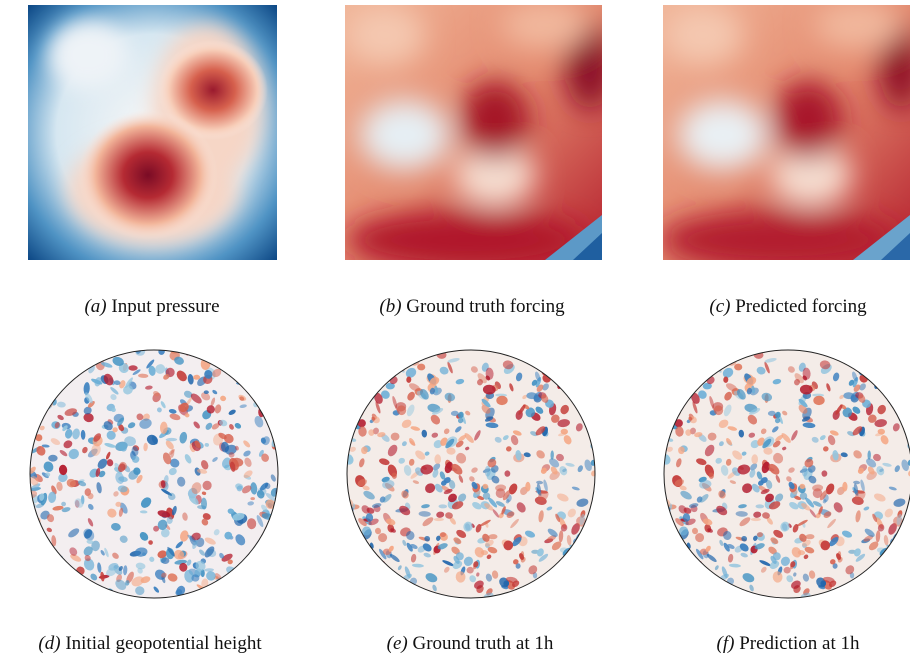 Image resolution: width=910 pixels, height=657 pixels. What do you see at coordinates (786, 132) in the screenshot?
I see `predicted-forcing-heatmap` at bounding box center [786, 132].